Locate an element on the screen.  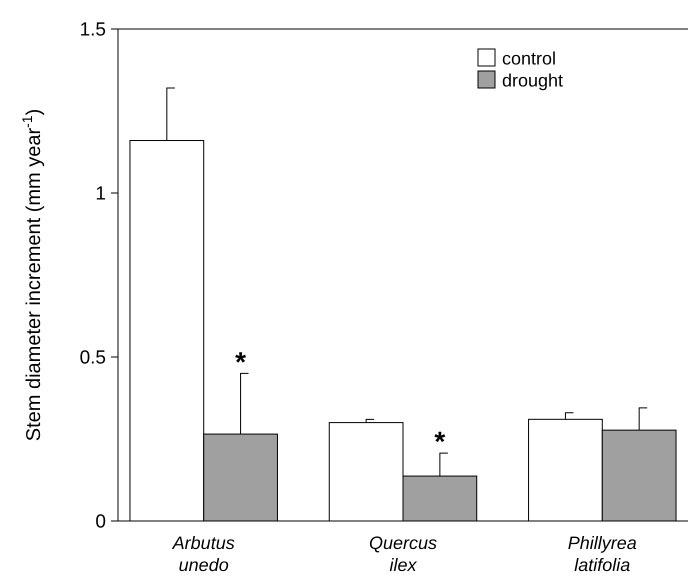
y-tick-label: 0 is located at coordinates (100, 522).